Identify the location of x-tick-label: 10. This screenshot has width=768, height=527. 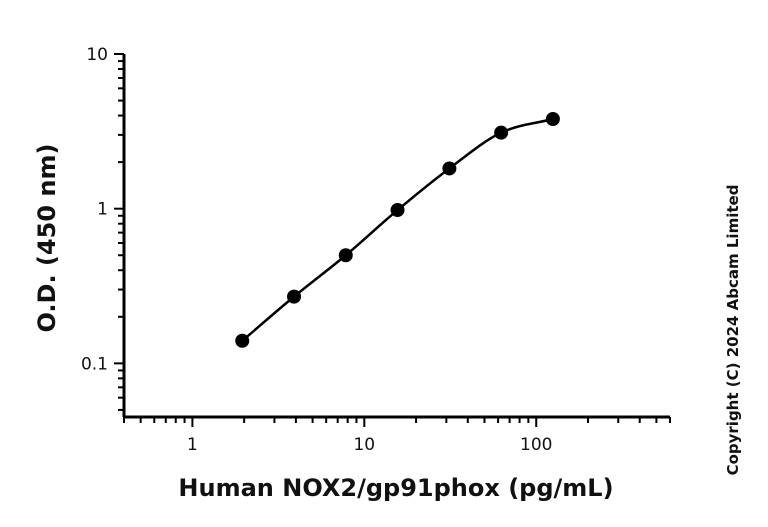
(364, 445).